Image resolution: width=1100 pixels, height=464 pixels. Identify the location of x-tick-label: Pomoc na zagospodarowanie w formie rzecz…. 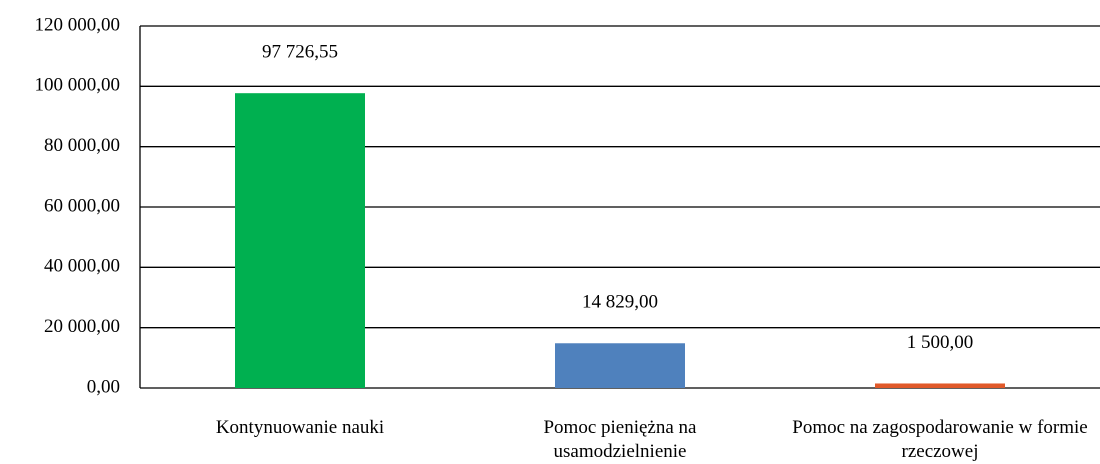
(940, 439).